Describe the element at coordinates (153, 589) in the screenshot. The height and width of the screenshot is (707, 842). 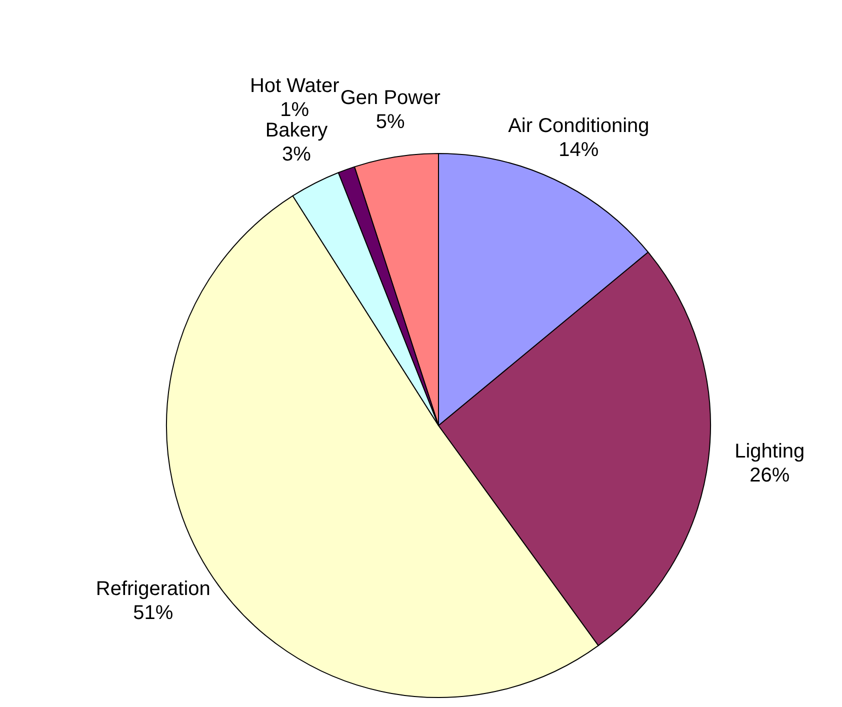
I see `slice-label: Refrigeration` at that location.